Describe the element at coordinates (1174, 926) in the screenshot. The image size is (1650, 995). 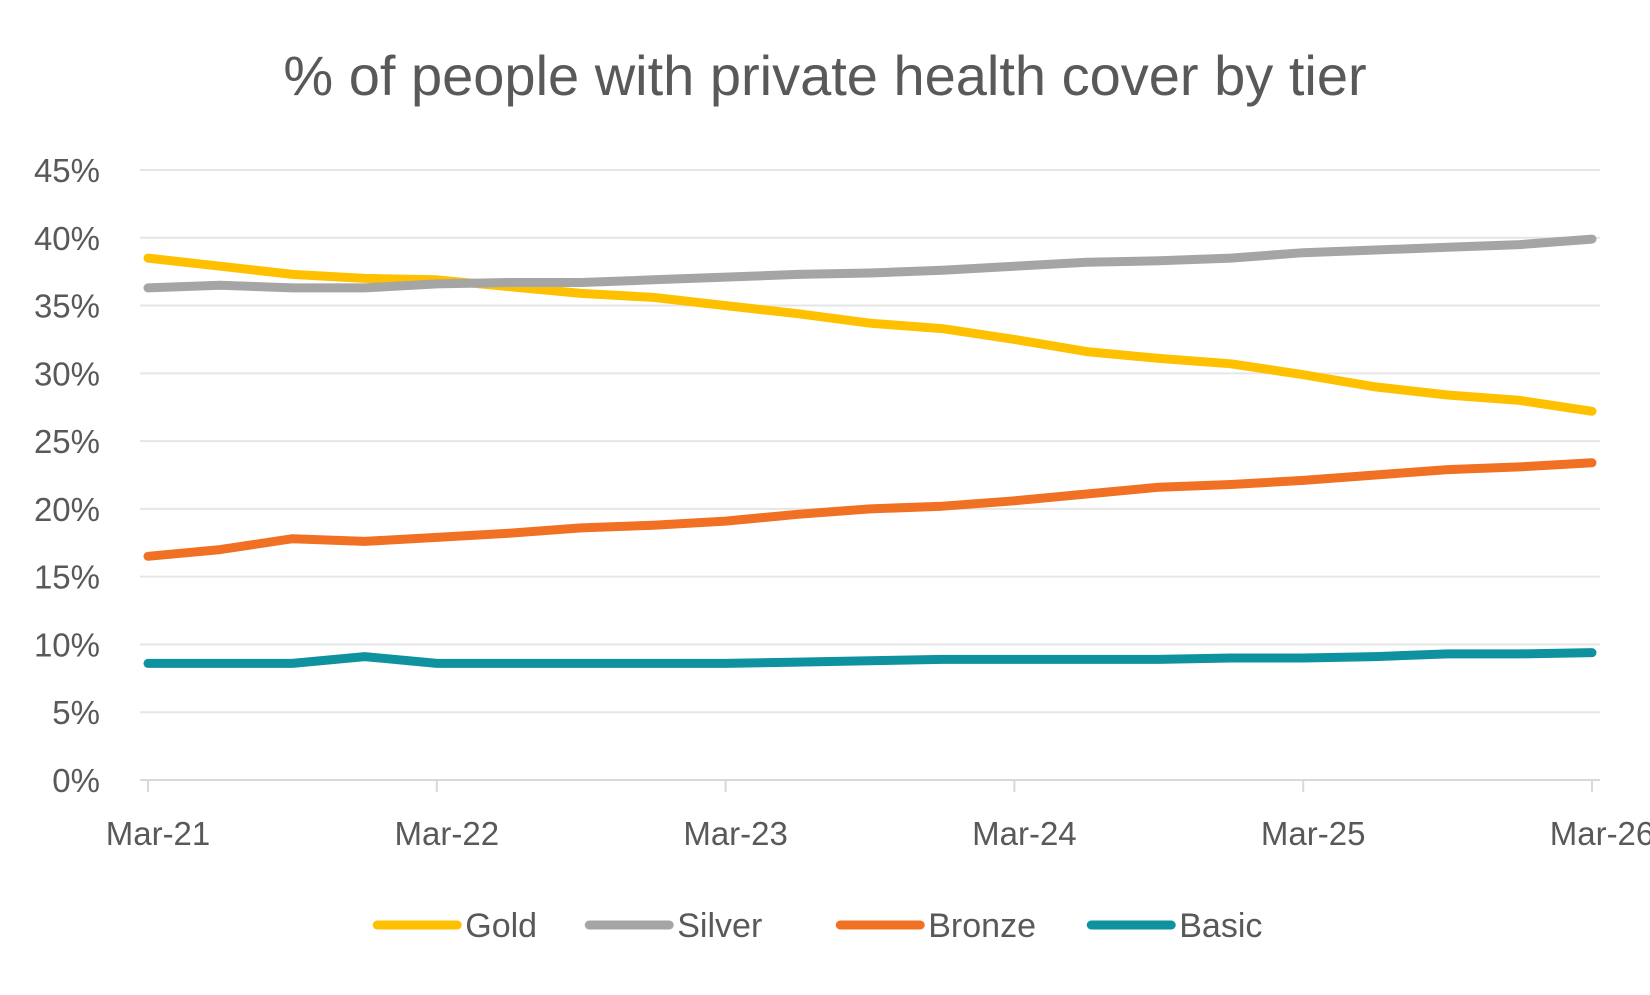
I see `legend-item-basic: Basic` at that location.